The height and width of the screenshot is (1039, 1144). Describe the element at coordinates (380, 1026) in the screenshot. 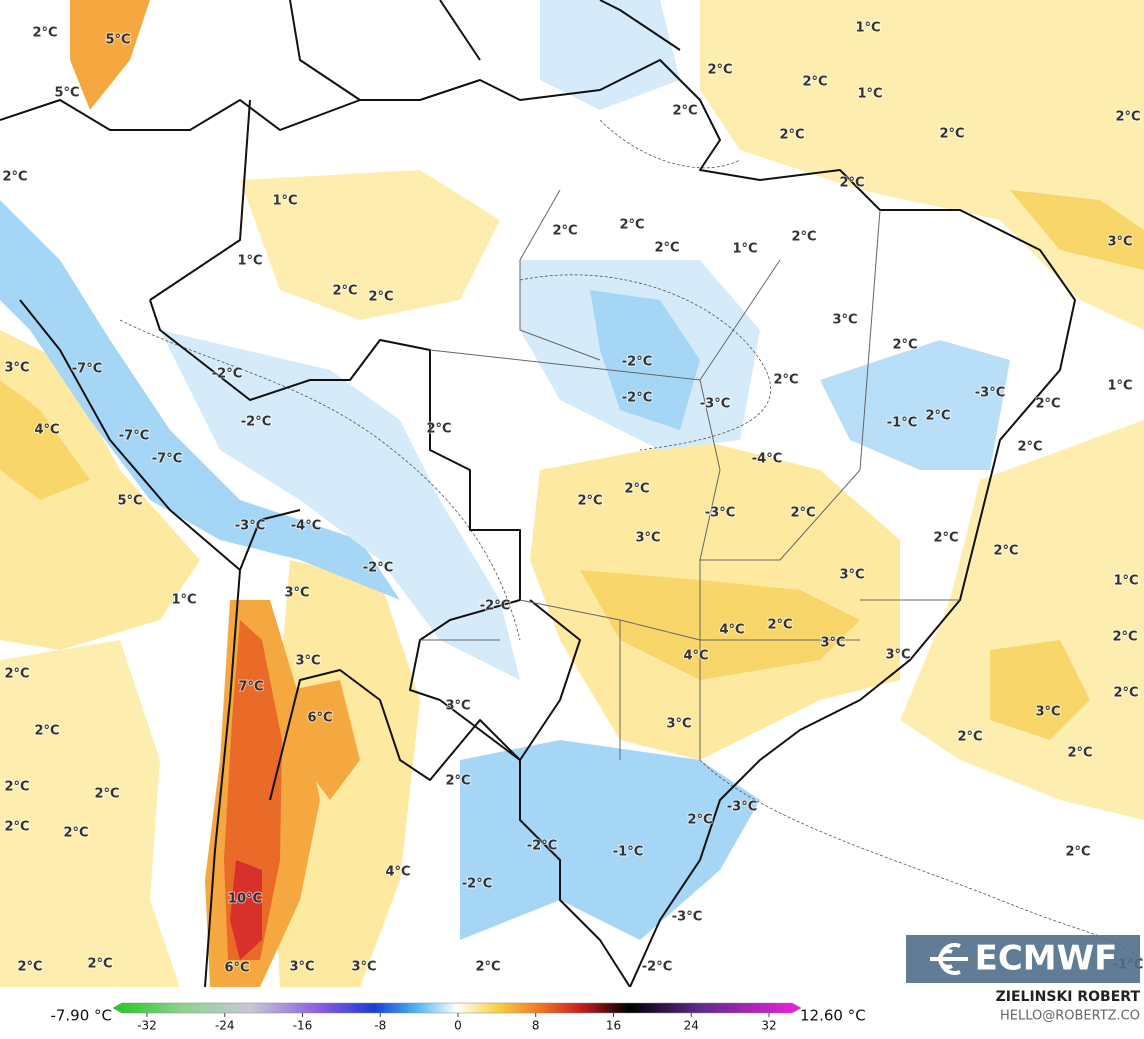

I see `colorbar-tick-label: -8` at that location.